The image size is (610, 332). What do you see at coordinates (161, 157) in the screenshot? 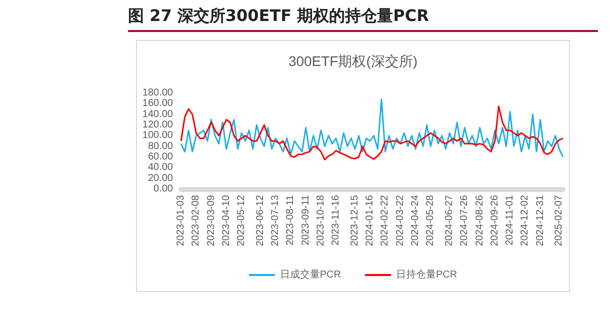
I see `y-tick-label: 60.00` at bounding box center [161, 157].